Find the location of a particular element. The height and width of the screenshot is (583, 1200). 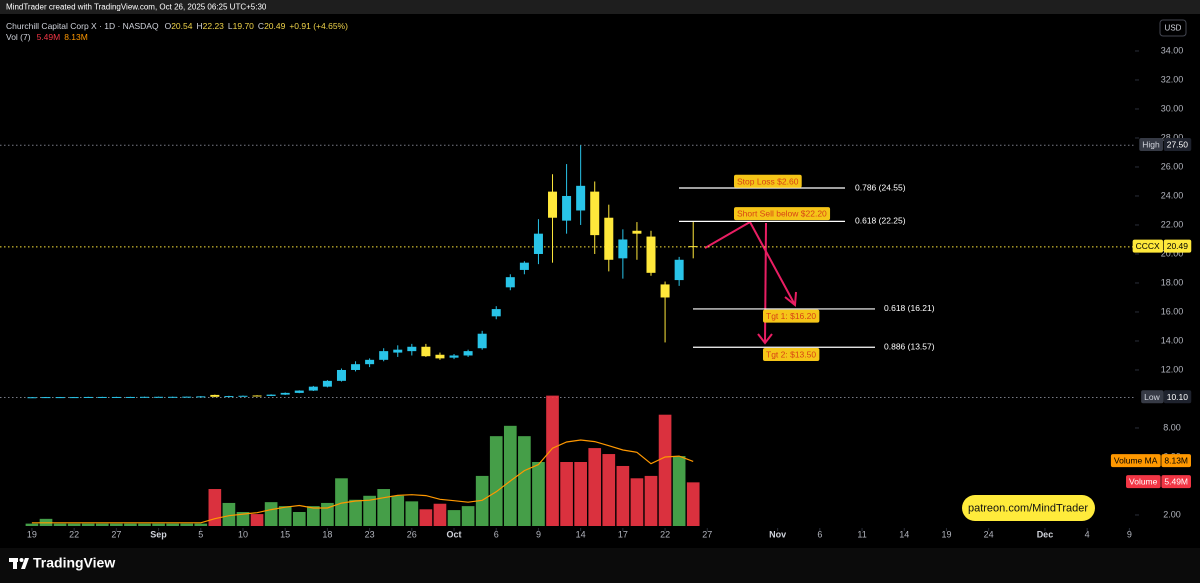

brand-logo is located at coordinates (19, 563).